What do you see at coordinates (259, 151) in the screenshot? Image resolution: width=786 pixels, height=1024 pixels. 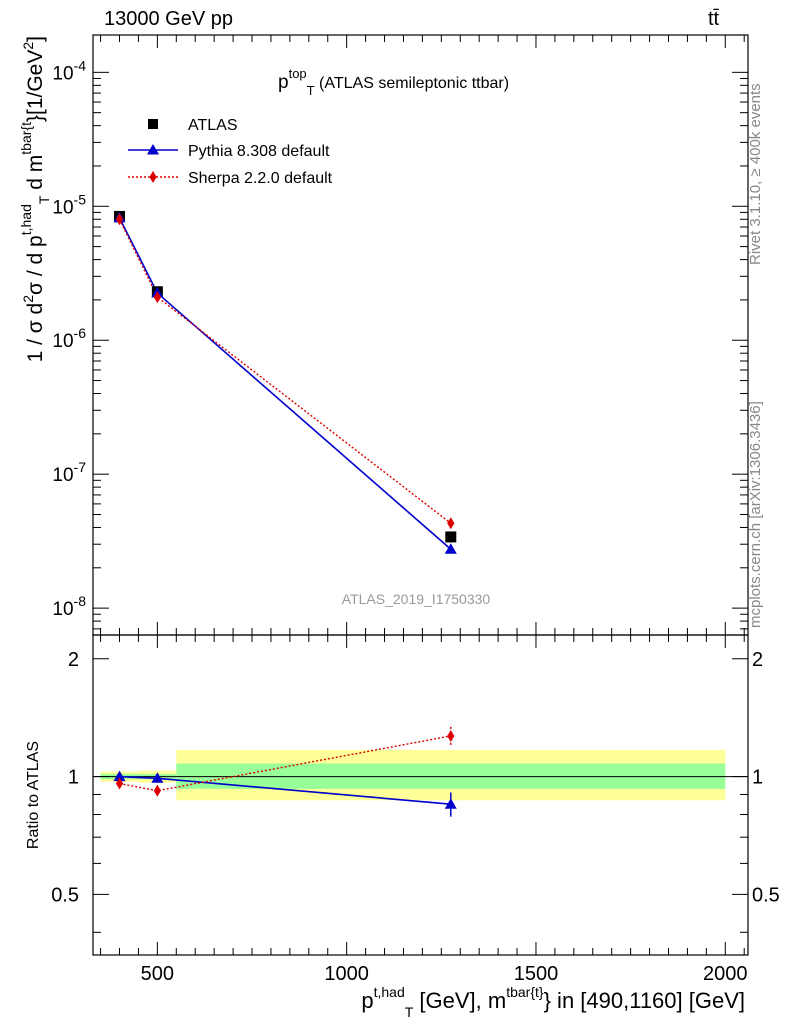 I see `pythia-legend-label: Pythia 8.308 default` at bounding box center [259, 151].